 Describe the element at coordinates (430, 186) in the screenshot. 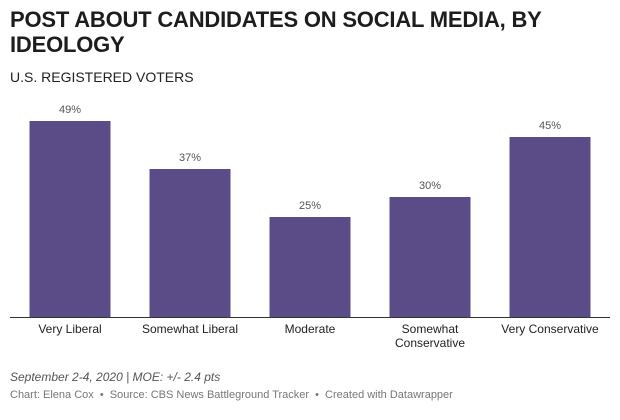

I see `data-label: 30%` at that location.